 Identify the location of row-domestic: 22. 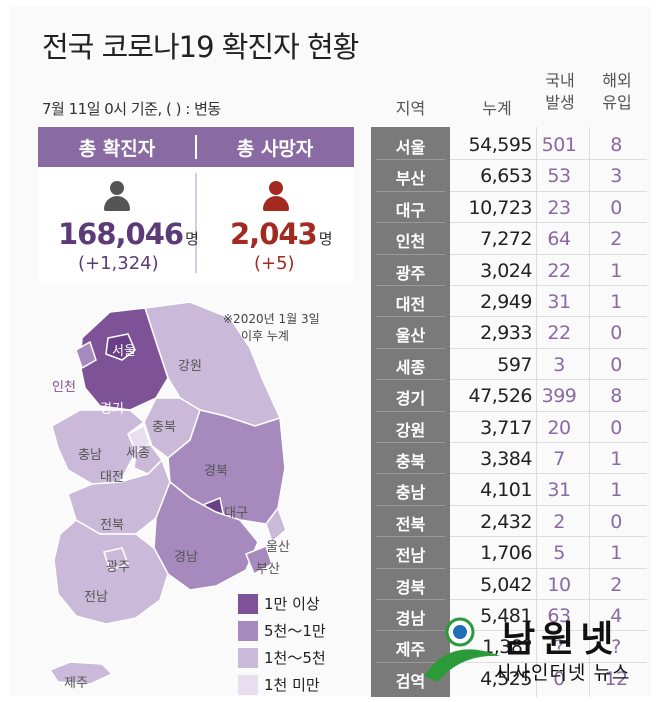
(559, 270).